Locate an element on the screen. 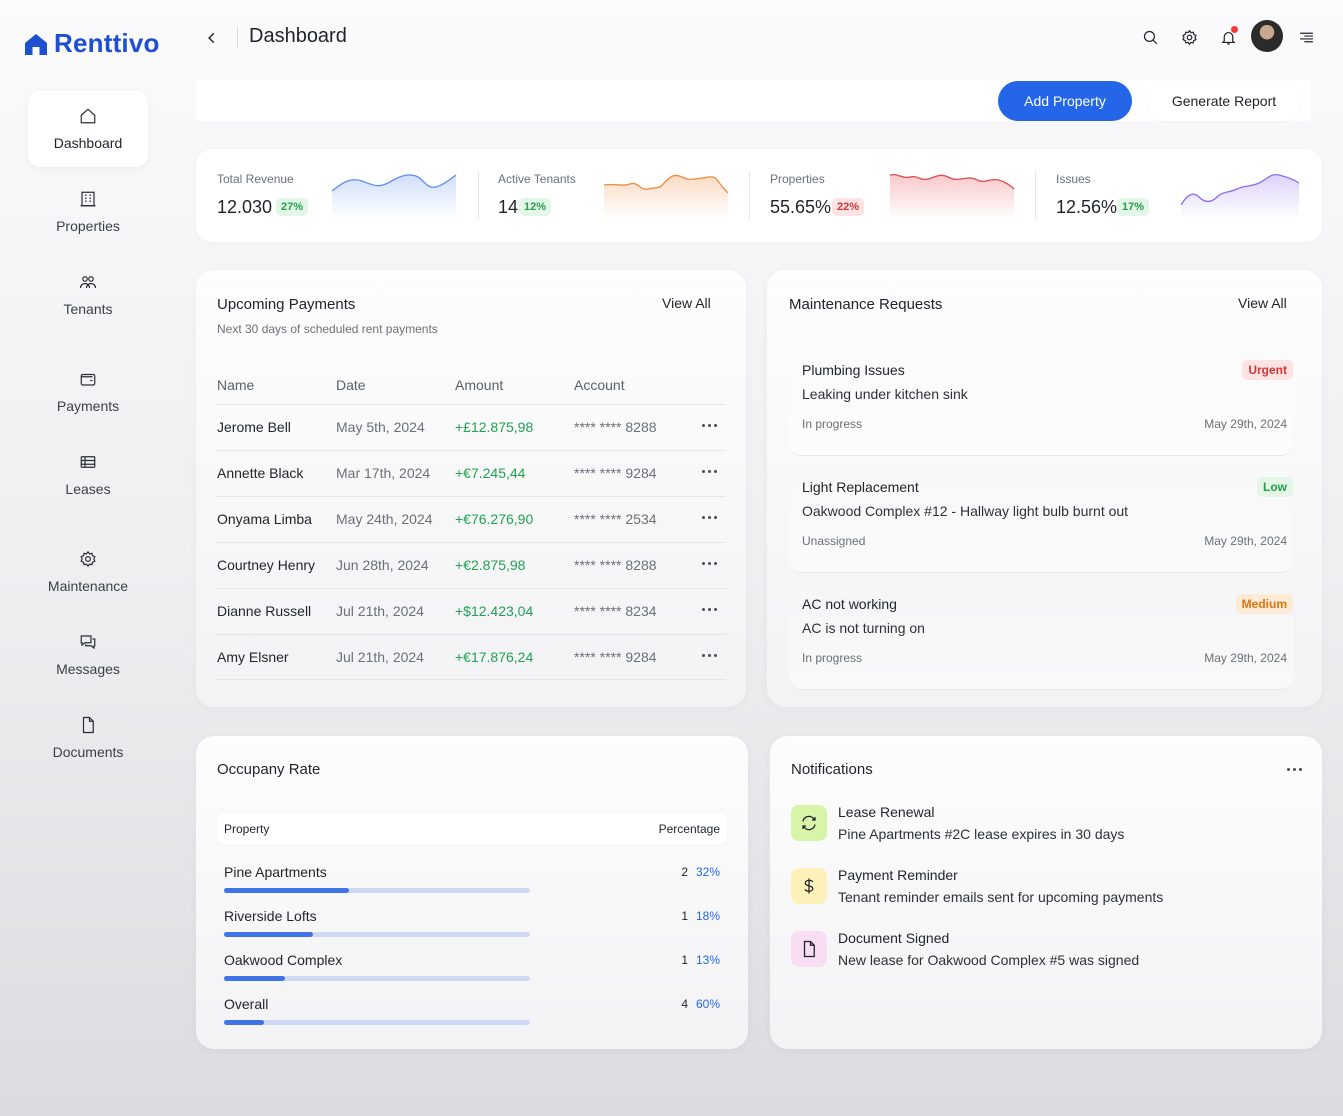 This screenshot has height=1116, width=1343. occupancy-percent: 60% is located at coordinates (707, 1004).